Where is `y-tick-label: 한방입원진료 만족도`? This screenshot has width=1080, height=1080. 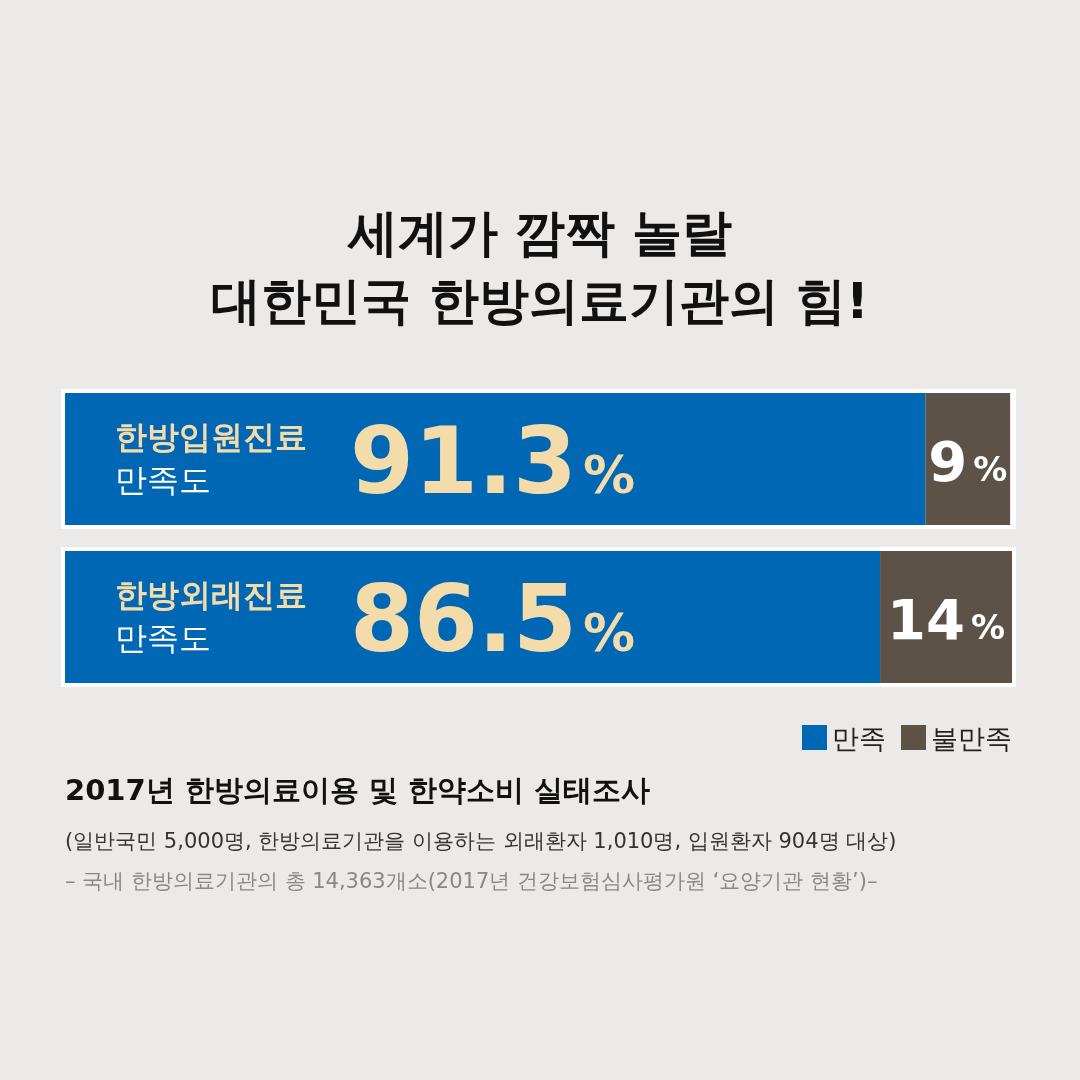 y-tick-label: 한방입원진료 만족도 is located at coordinates (211, 458).